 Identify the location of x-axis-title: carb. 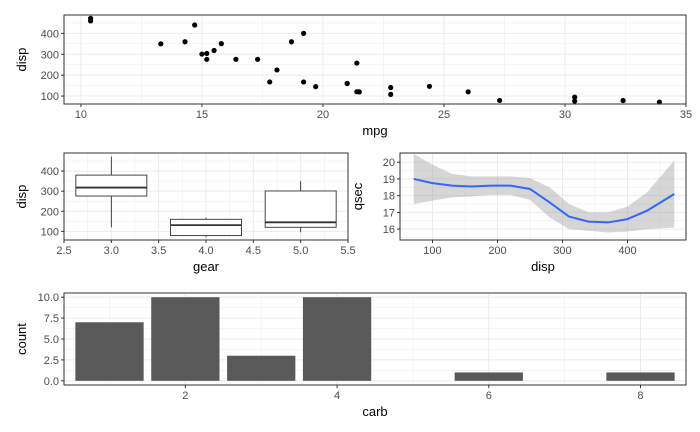
(374, 411).